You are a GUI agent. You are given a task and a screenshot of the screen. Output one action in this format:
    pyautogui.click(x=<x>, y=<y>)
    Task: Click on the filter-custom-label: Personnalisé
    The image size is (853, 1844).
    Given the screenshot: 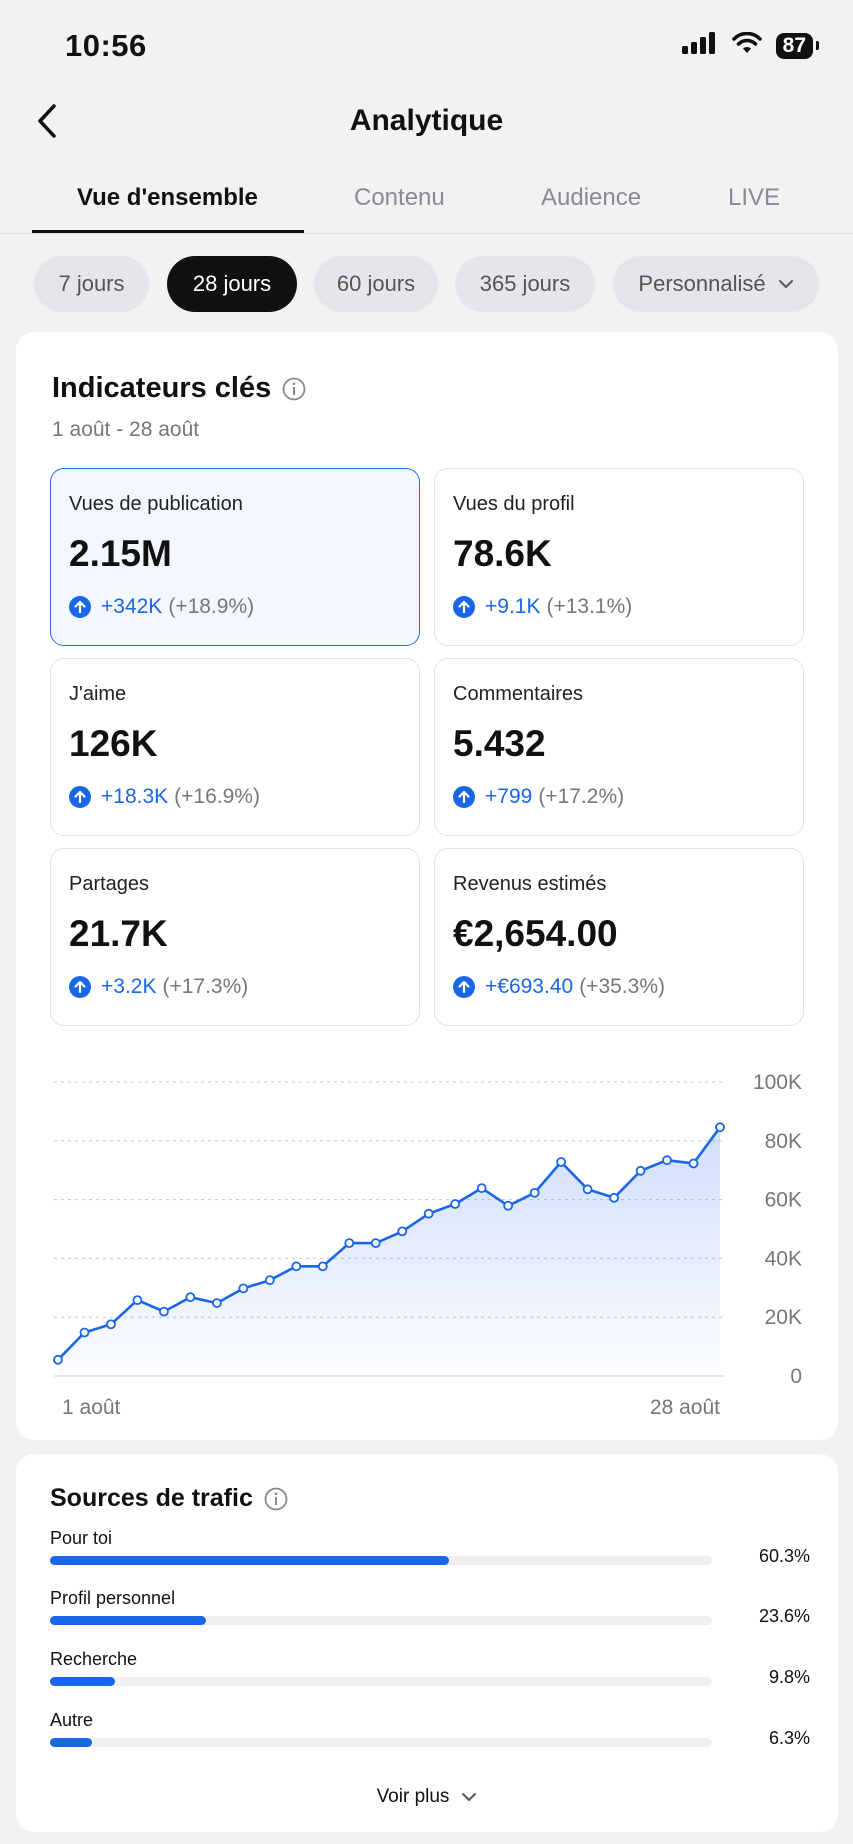 What is the action you would take?
    pyautogui.click(x=702, y=283)
    